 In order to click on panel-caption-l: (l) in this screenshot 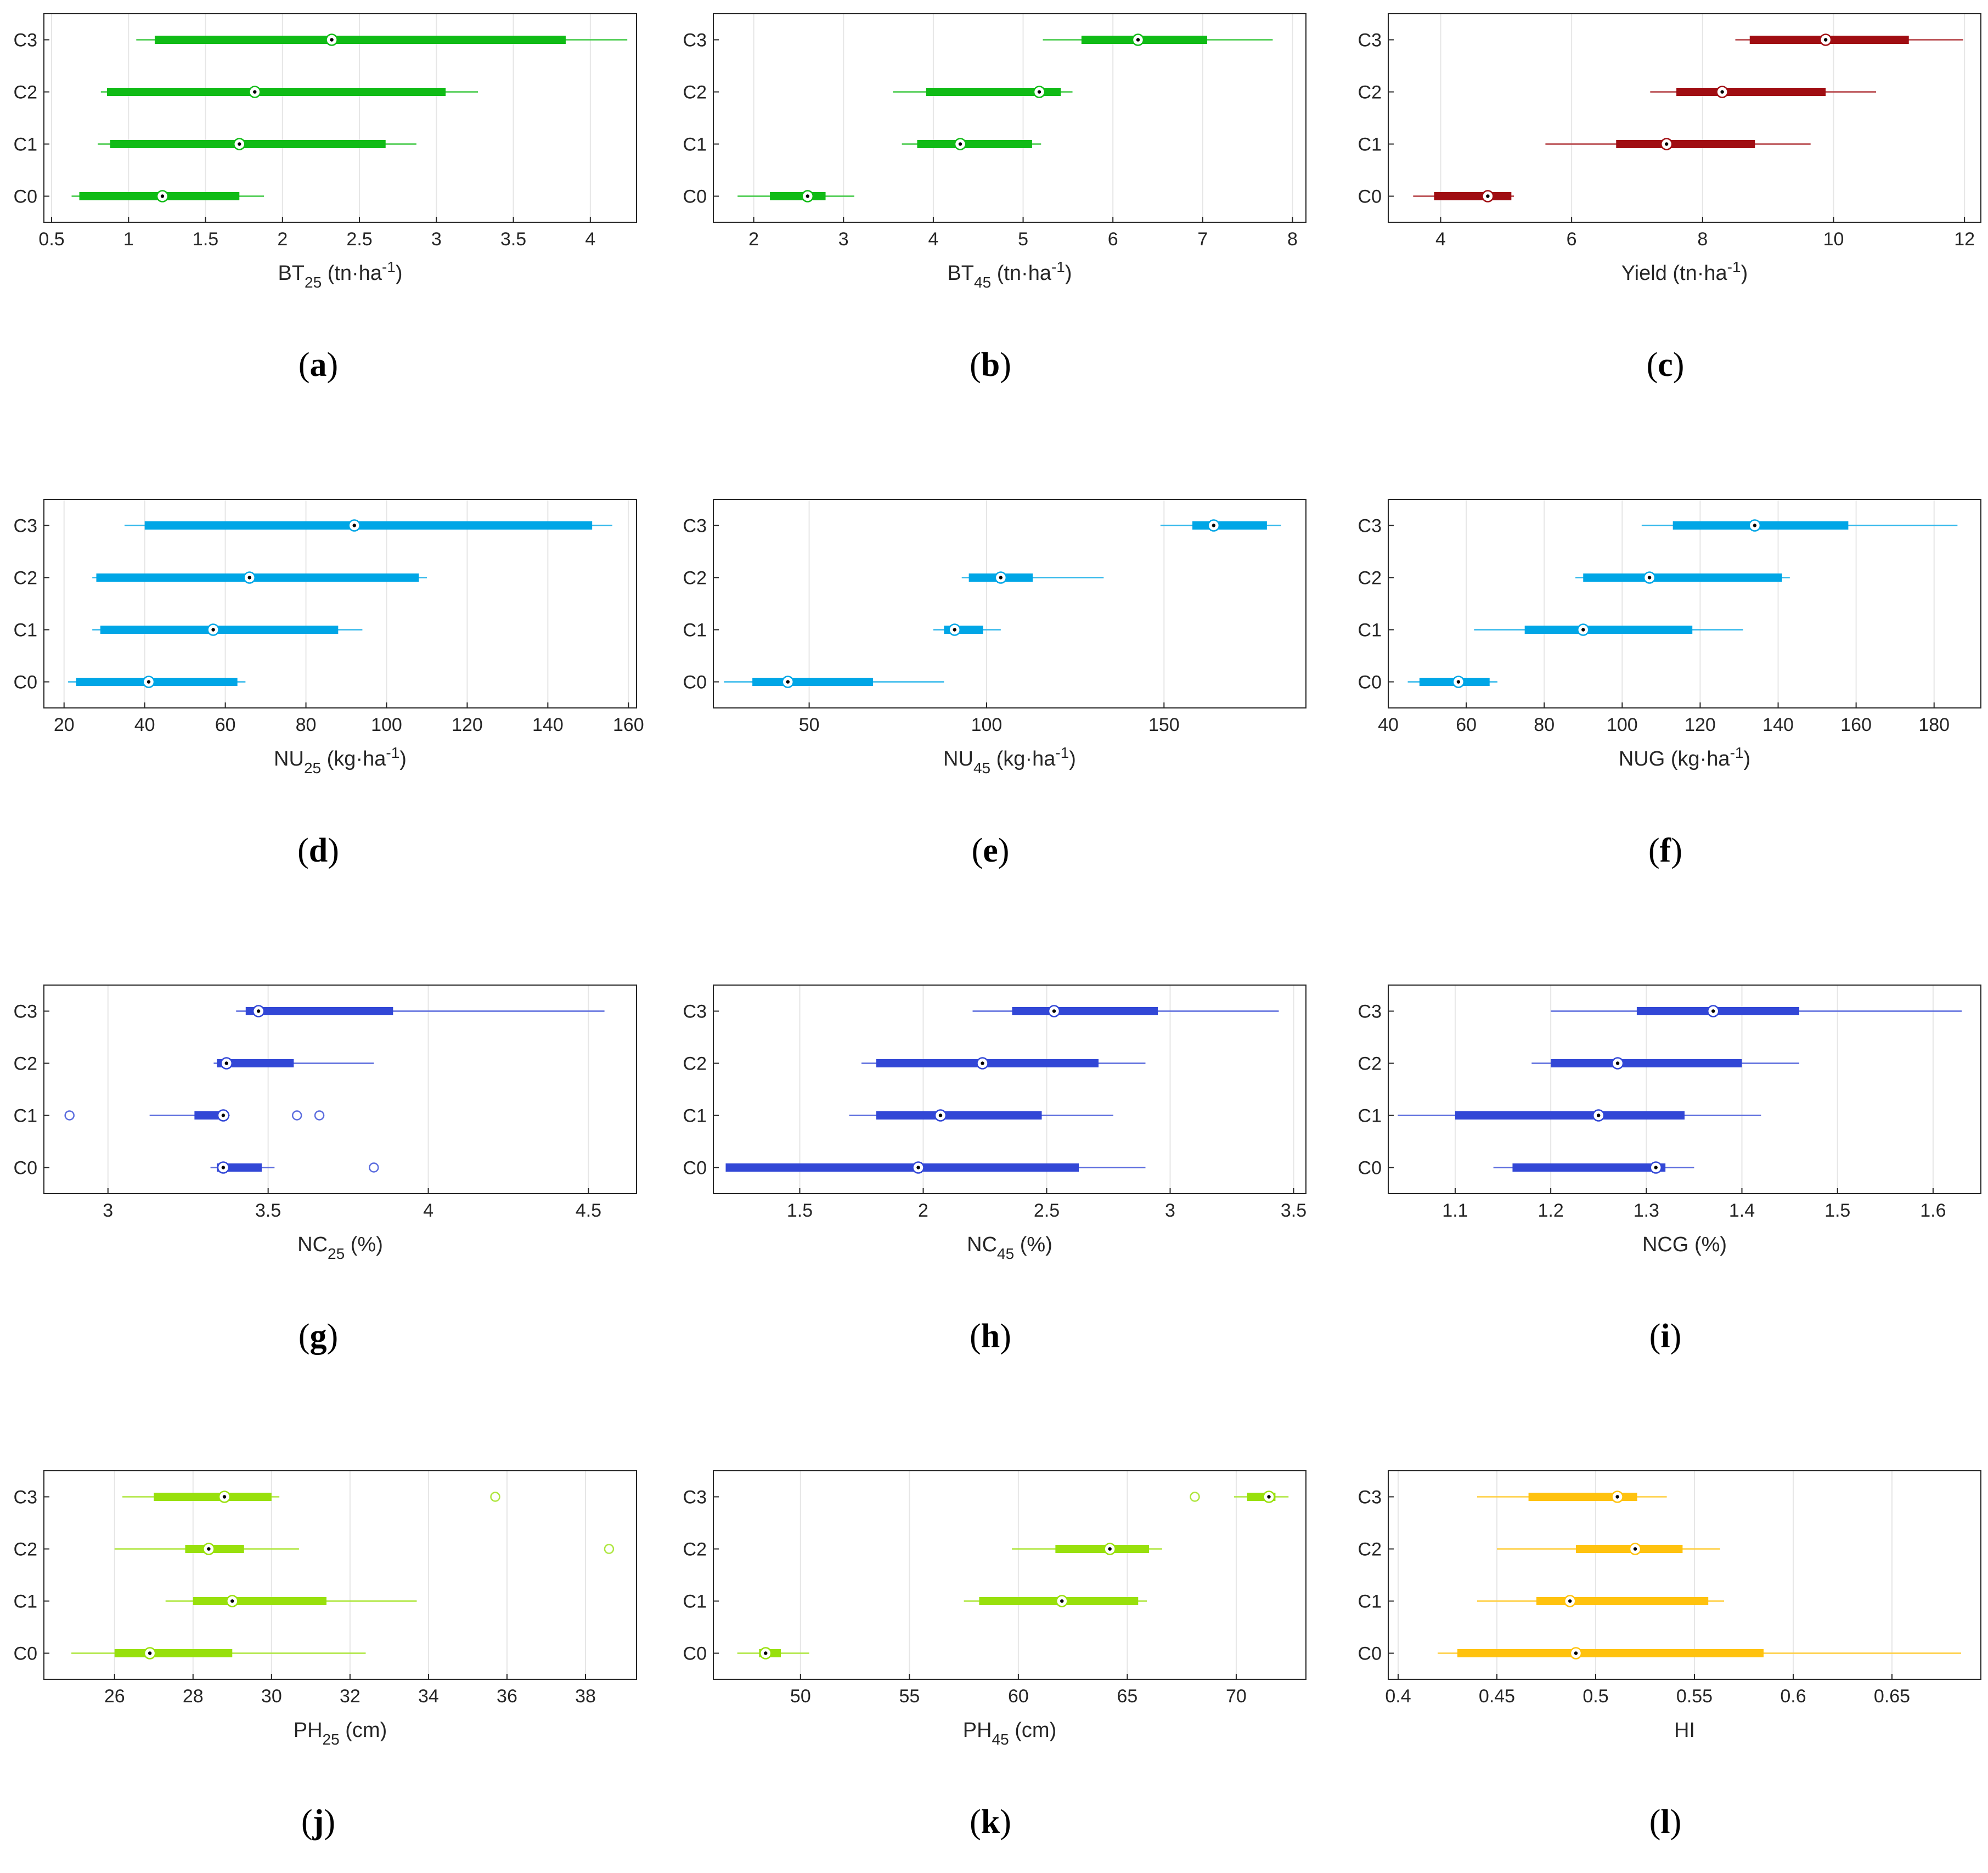, I will do `click(1665, 1822)`.